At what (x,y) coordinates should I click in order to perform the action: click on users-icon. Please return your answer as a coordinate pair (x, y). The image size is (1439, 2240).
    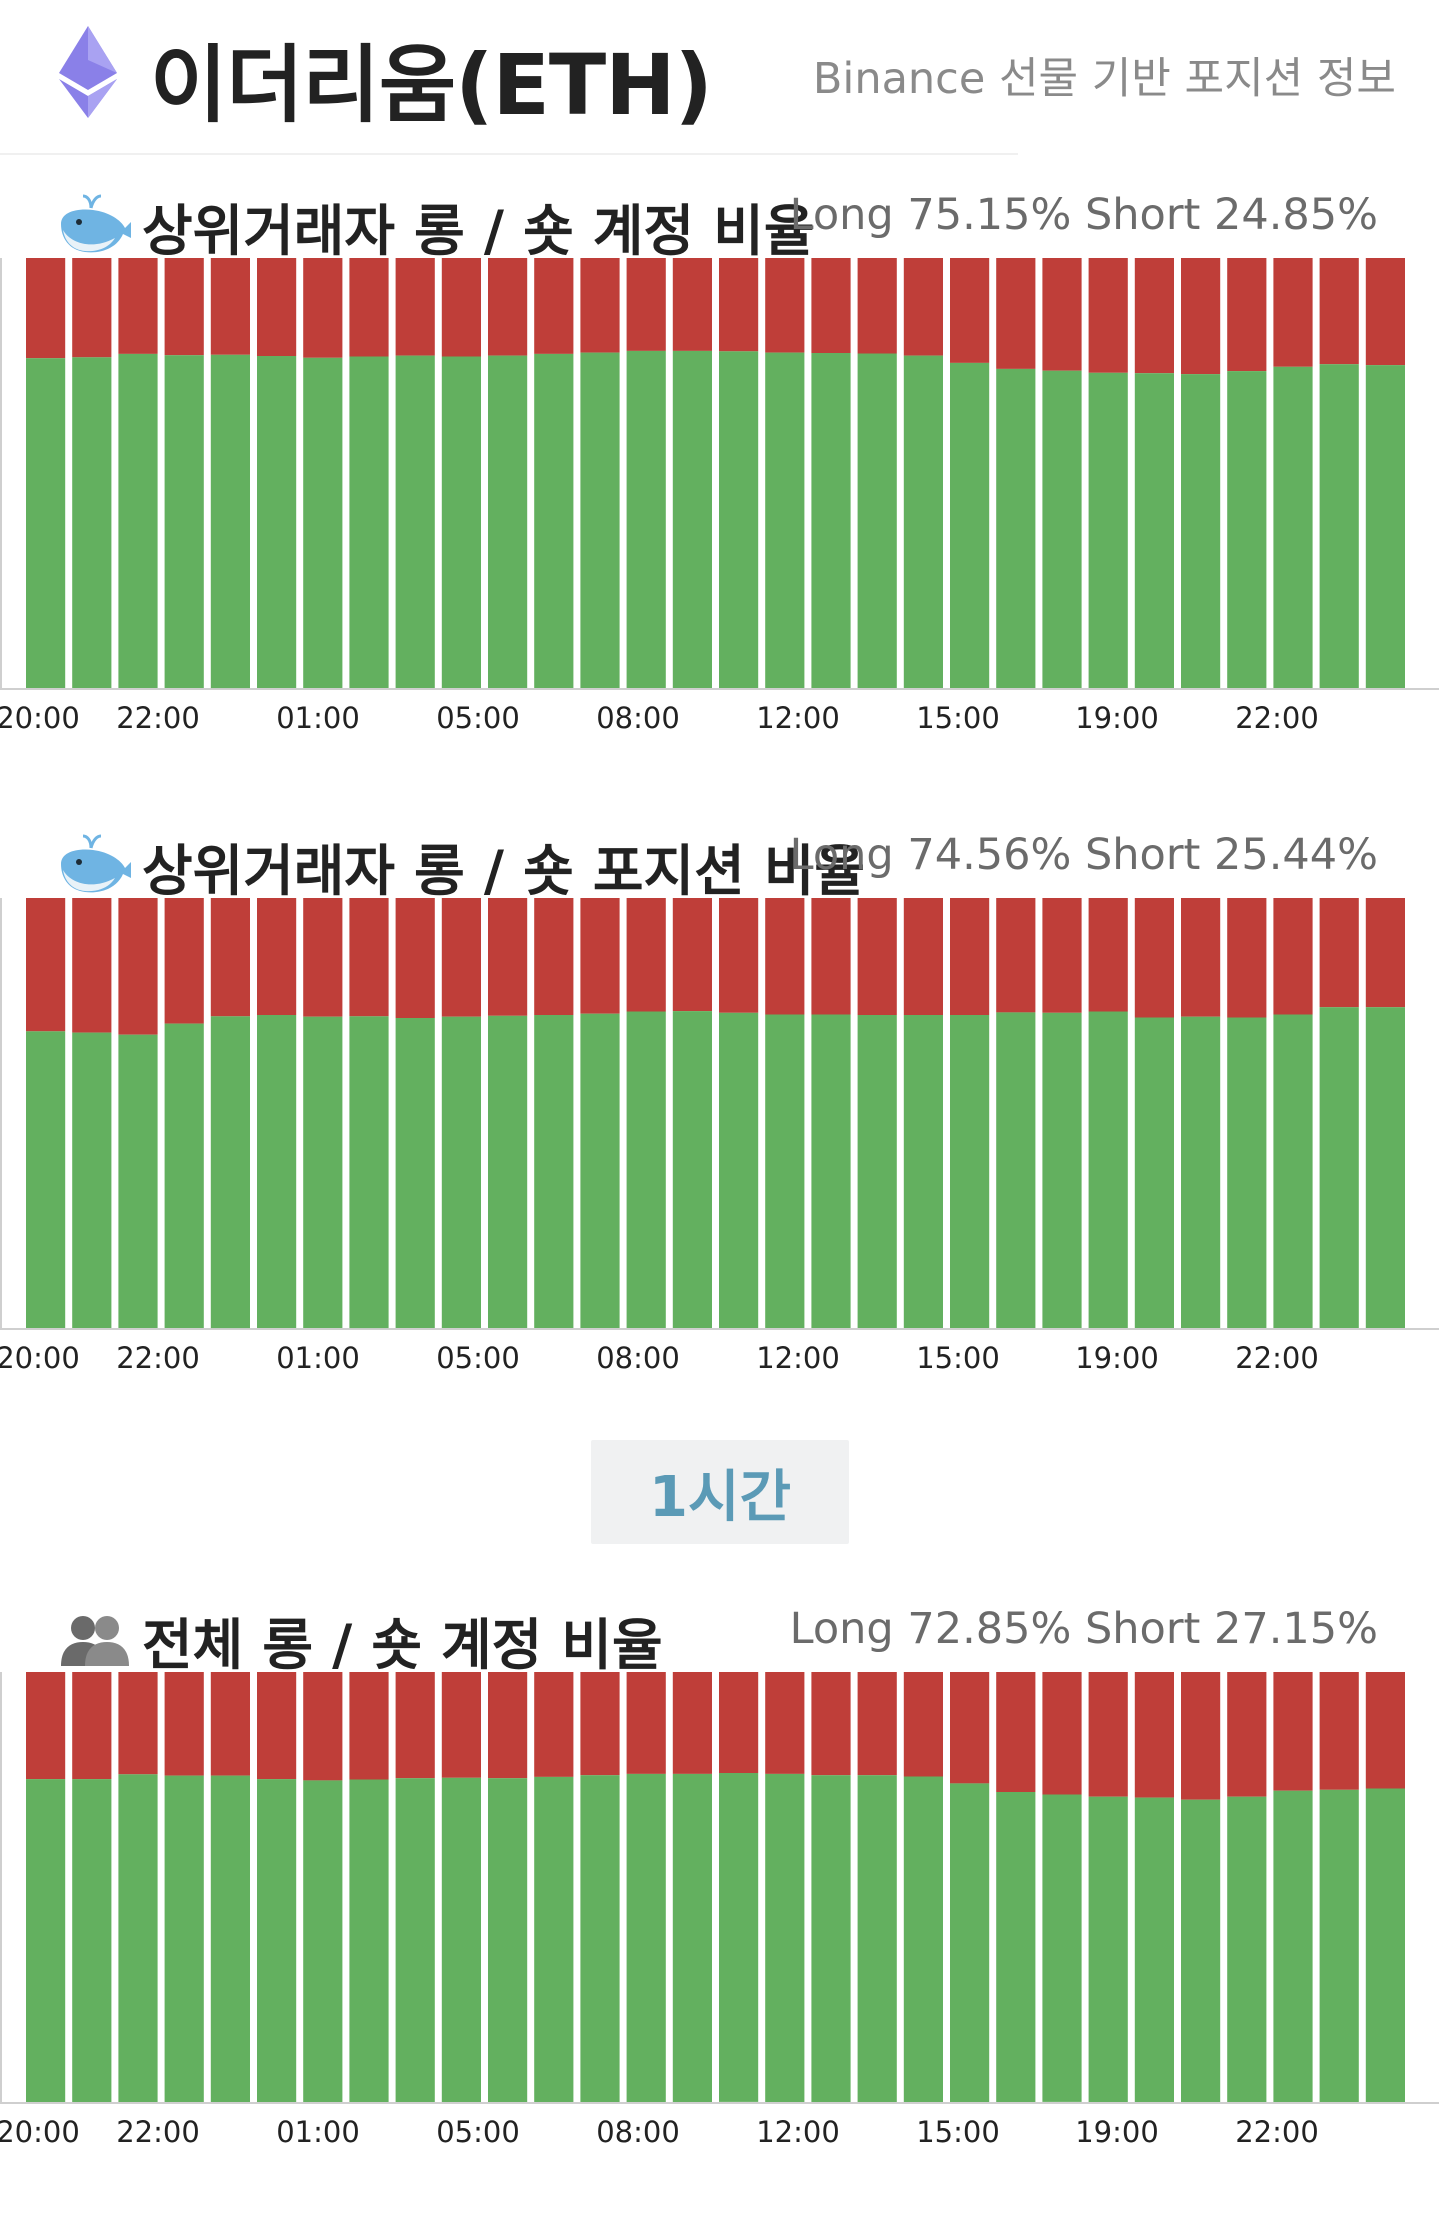
    Looking at the image, I should click on (95, 1641).